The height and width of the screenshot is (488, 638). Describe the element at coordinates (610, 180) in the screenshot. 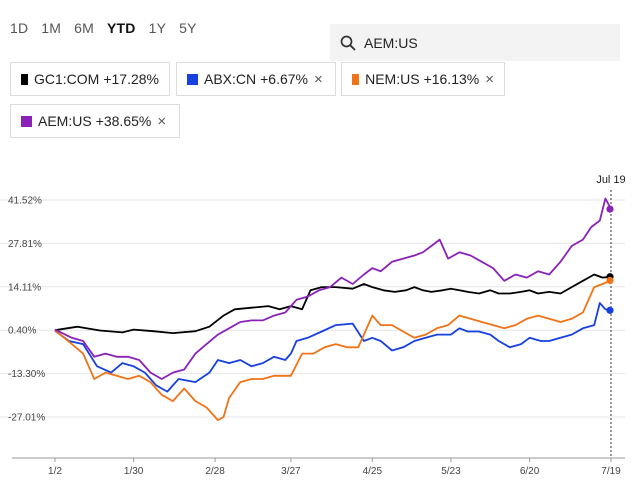

I see `cursor-date-label: Jul 19` at that location.